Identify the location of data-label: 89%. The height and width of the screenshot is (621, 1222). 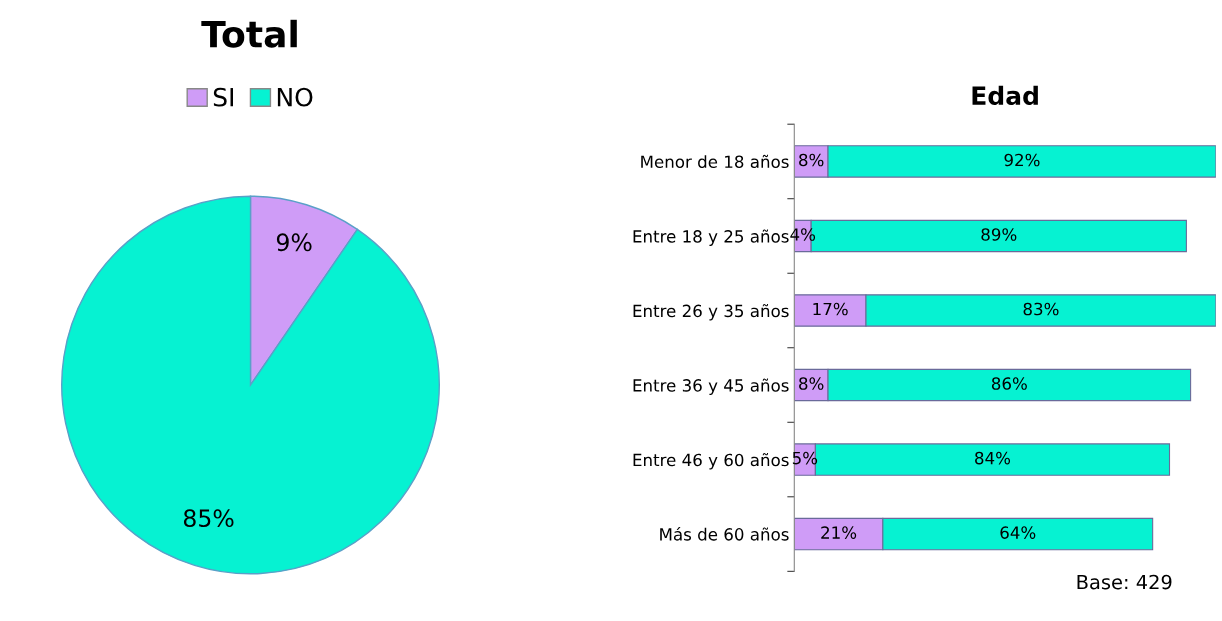
(999, 234).